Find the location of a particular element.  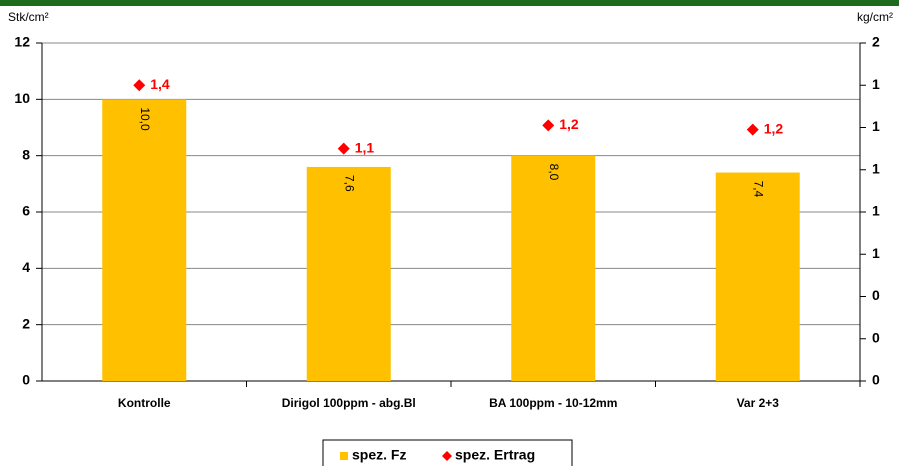

legend-label: spez. Fz is located at coordinates (379, 455).